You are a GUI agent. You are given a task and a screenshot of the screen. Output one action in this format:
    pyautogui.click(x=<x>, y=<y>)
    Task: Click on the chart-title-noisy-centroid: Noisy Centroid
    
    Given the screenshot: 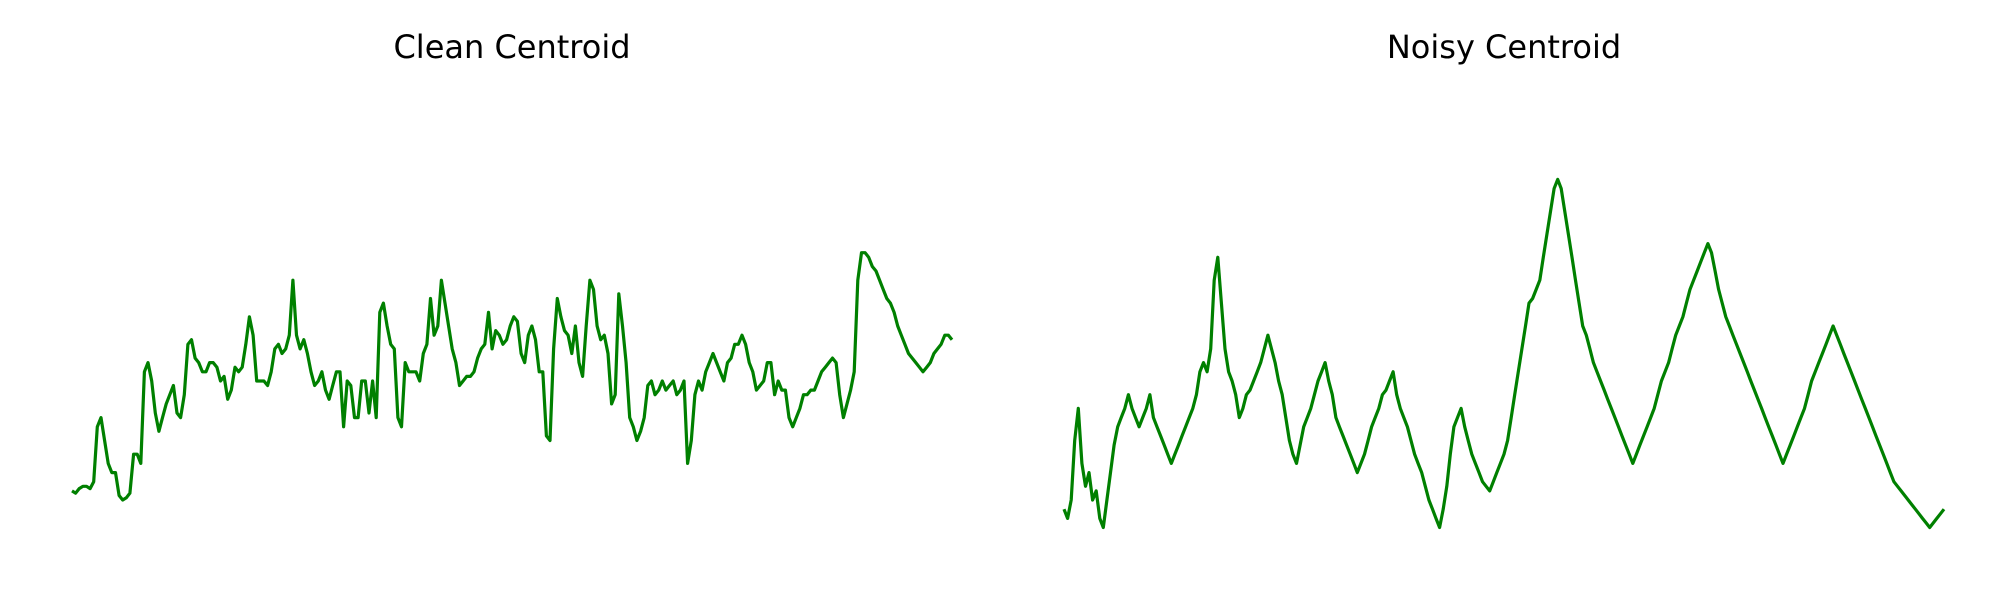 What is the action you would take?
    pyautogui.click(x=1504, y=47)
    